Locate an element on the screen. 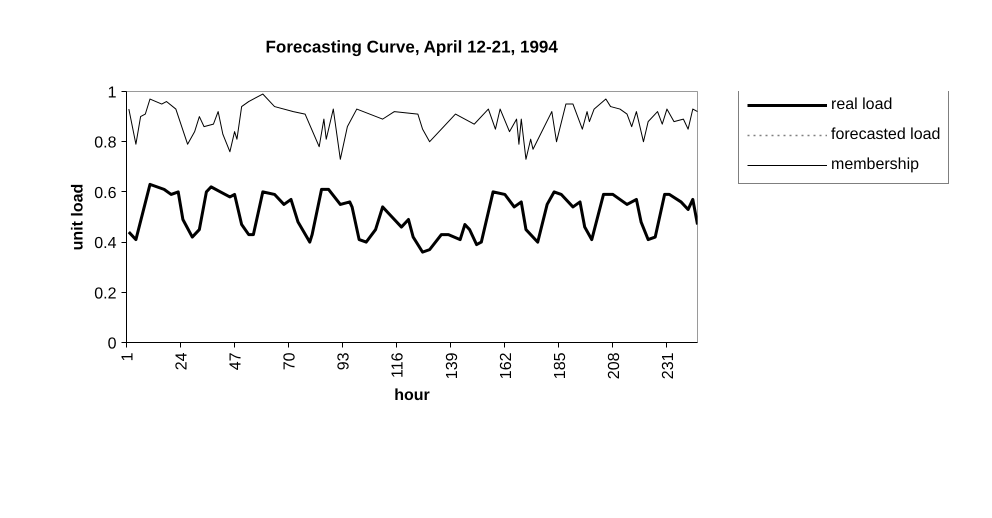 This screenshot has width=992, height=518. y-tick-label: 1 is located at coordinates (112, 93).